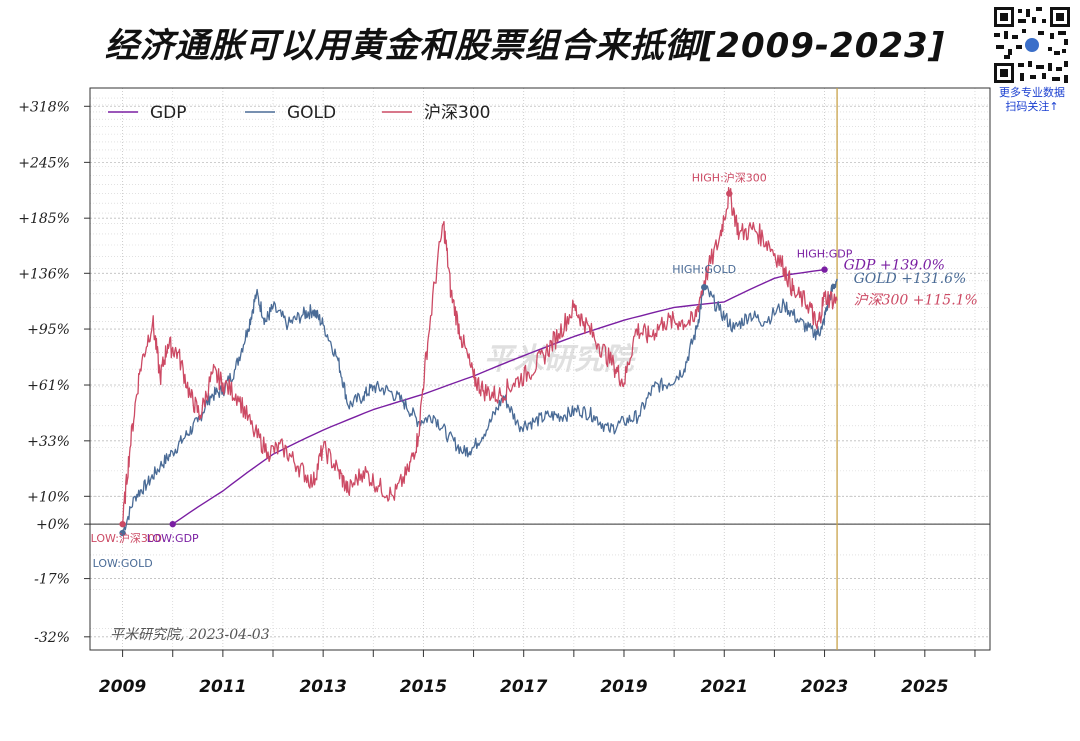  Describe the element at coordinates (724, 687) in the screenshot. I see `x-tick-label: 2021` at that location.